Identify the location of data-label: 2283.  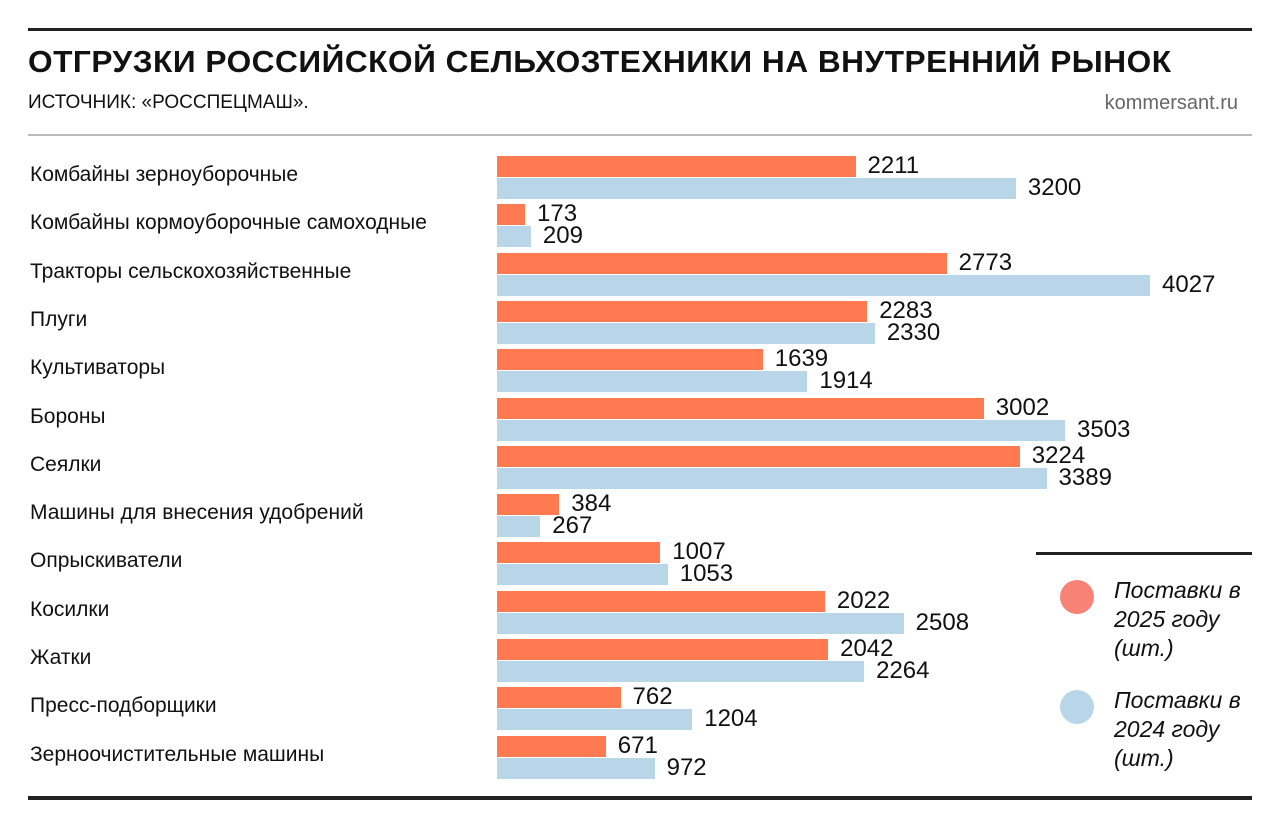
(906, 310).